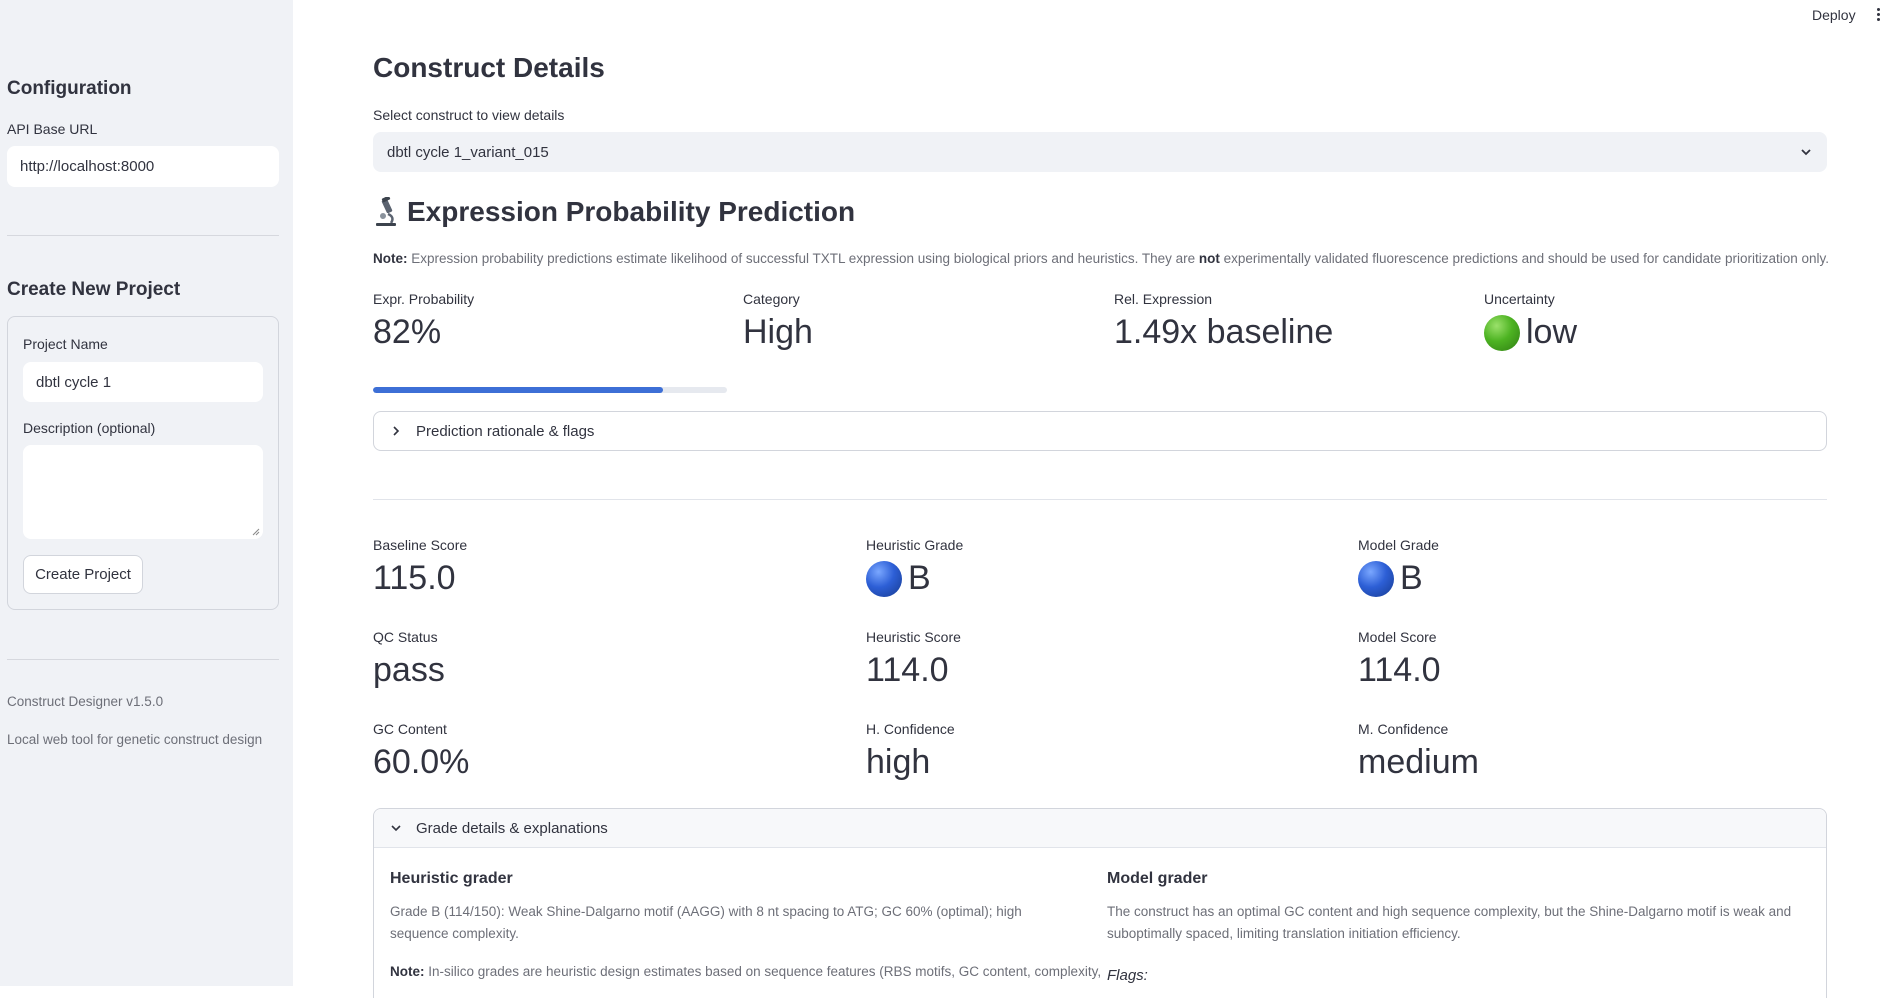  I want to click on metric-value: pass, so click(409, 670).